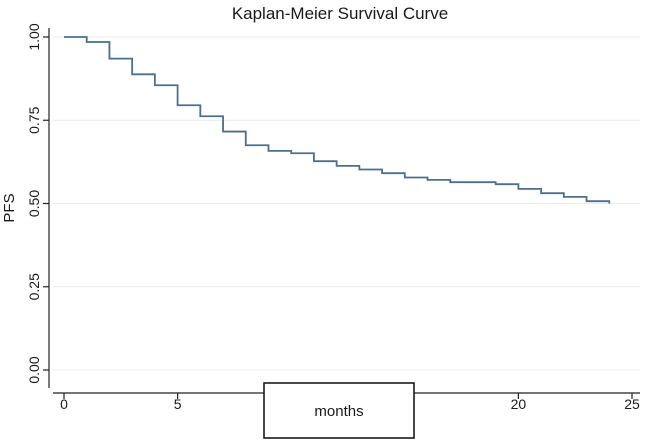  I want to click on x-tick-label: 5, so click(178, 404).